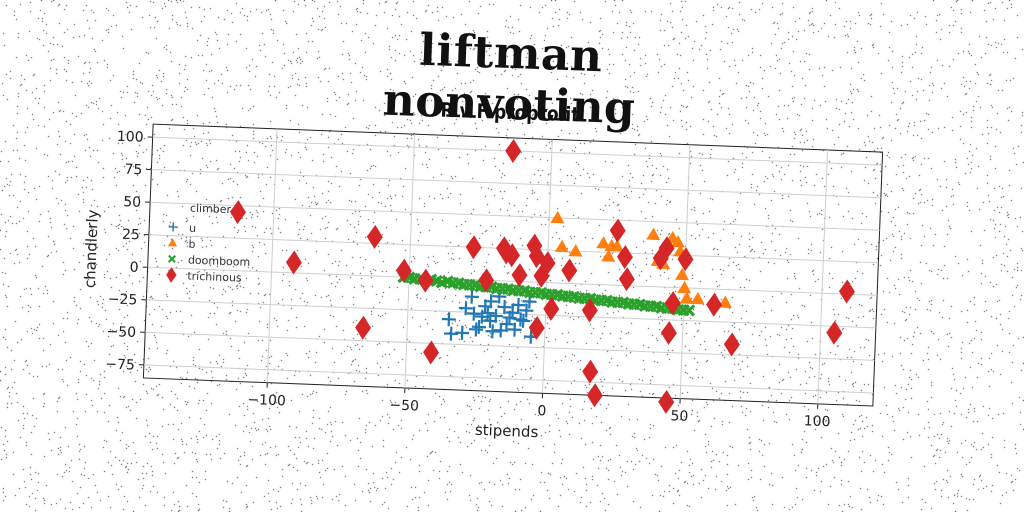 The height and width of the screenshot is (512, 1024). What do you see at coordinates (542, 411) in the screenshot?
I see `x-tick-label: 0` at bounding box center [542, 411].